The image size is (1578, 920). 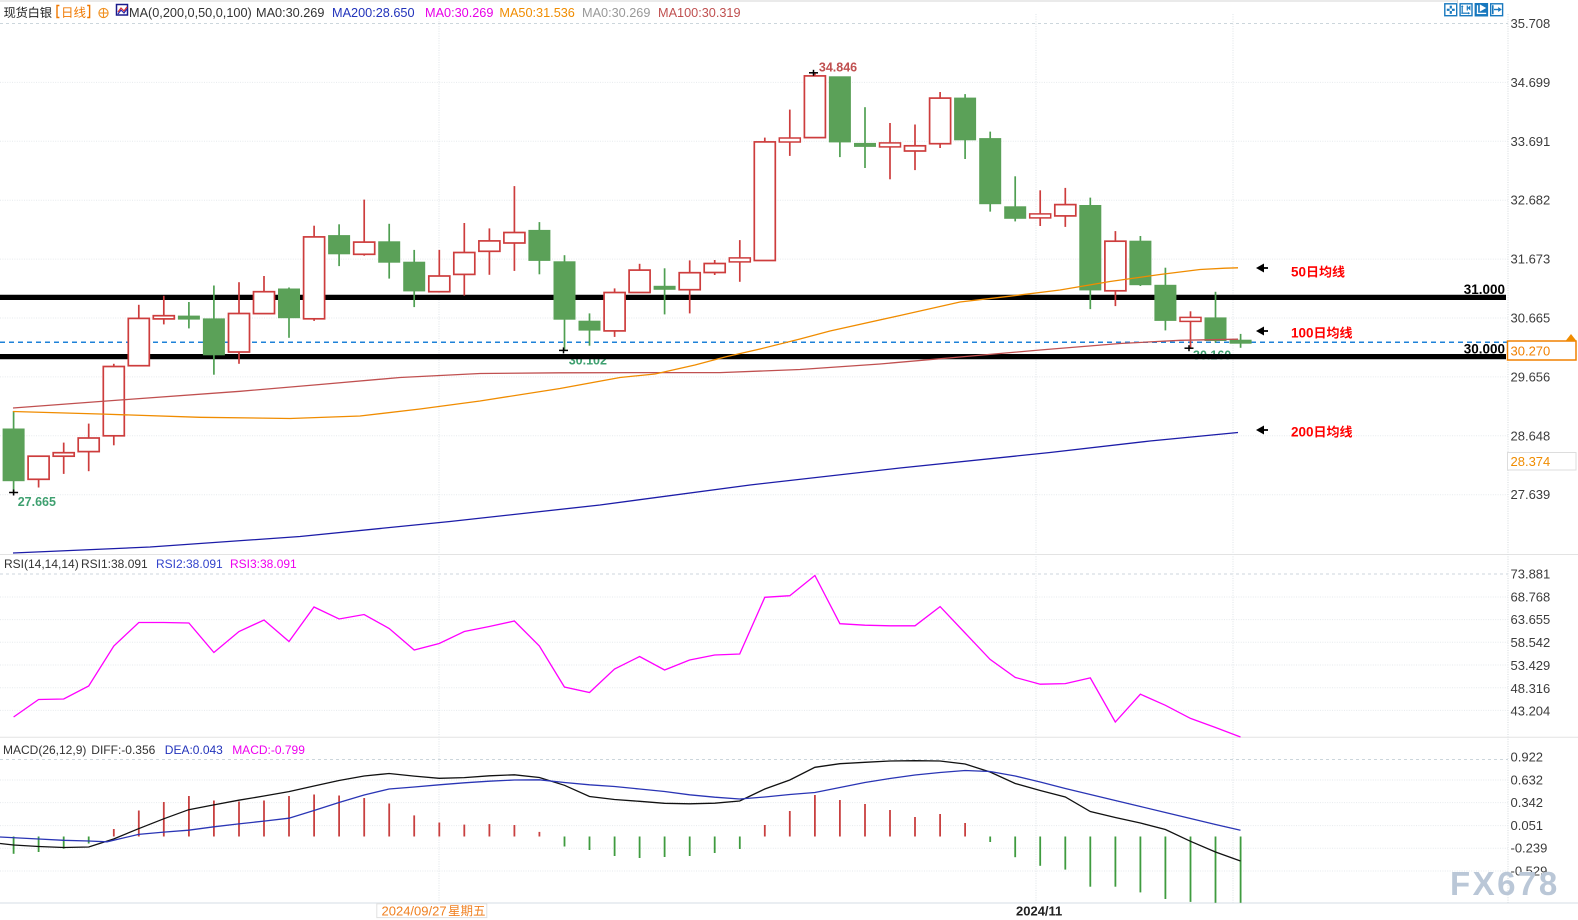 What do you see at coordinates (1531, 200) in the screenshot?
I see `svg-text: 32.682` at bounding box center [1531, 200].